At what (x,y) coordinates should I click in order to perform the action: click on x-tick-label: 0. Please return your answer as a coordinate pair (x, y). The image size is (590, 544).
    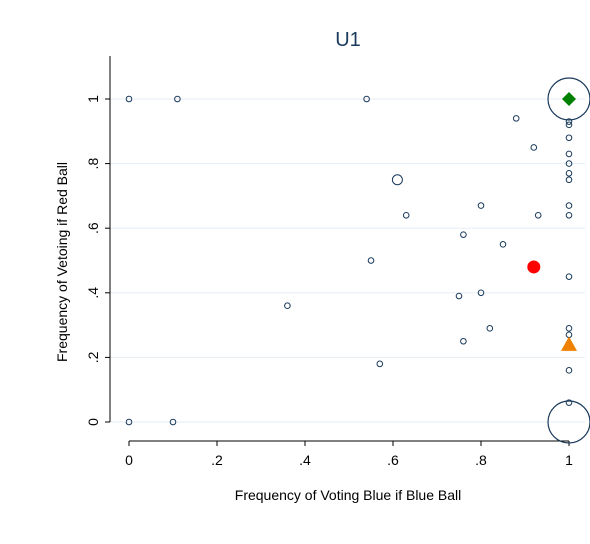
    Looking at the image, I should click on (129, 460).